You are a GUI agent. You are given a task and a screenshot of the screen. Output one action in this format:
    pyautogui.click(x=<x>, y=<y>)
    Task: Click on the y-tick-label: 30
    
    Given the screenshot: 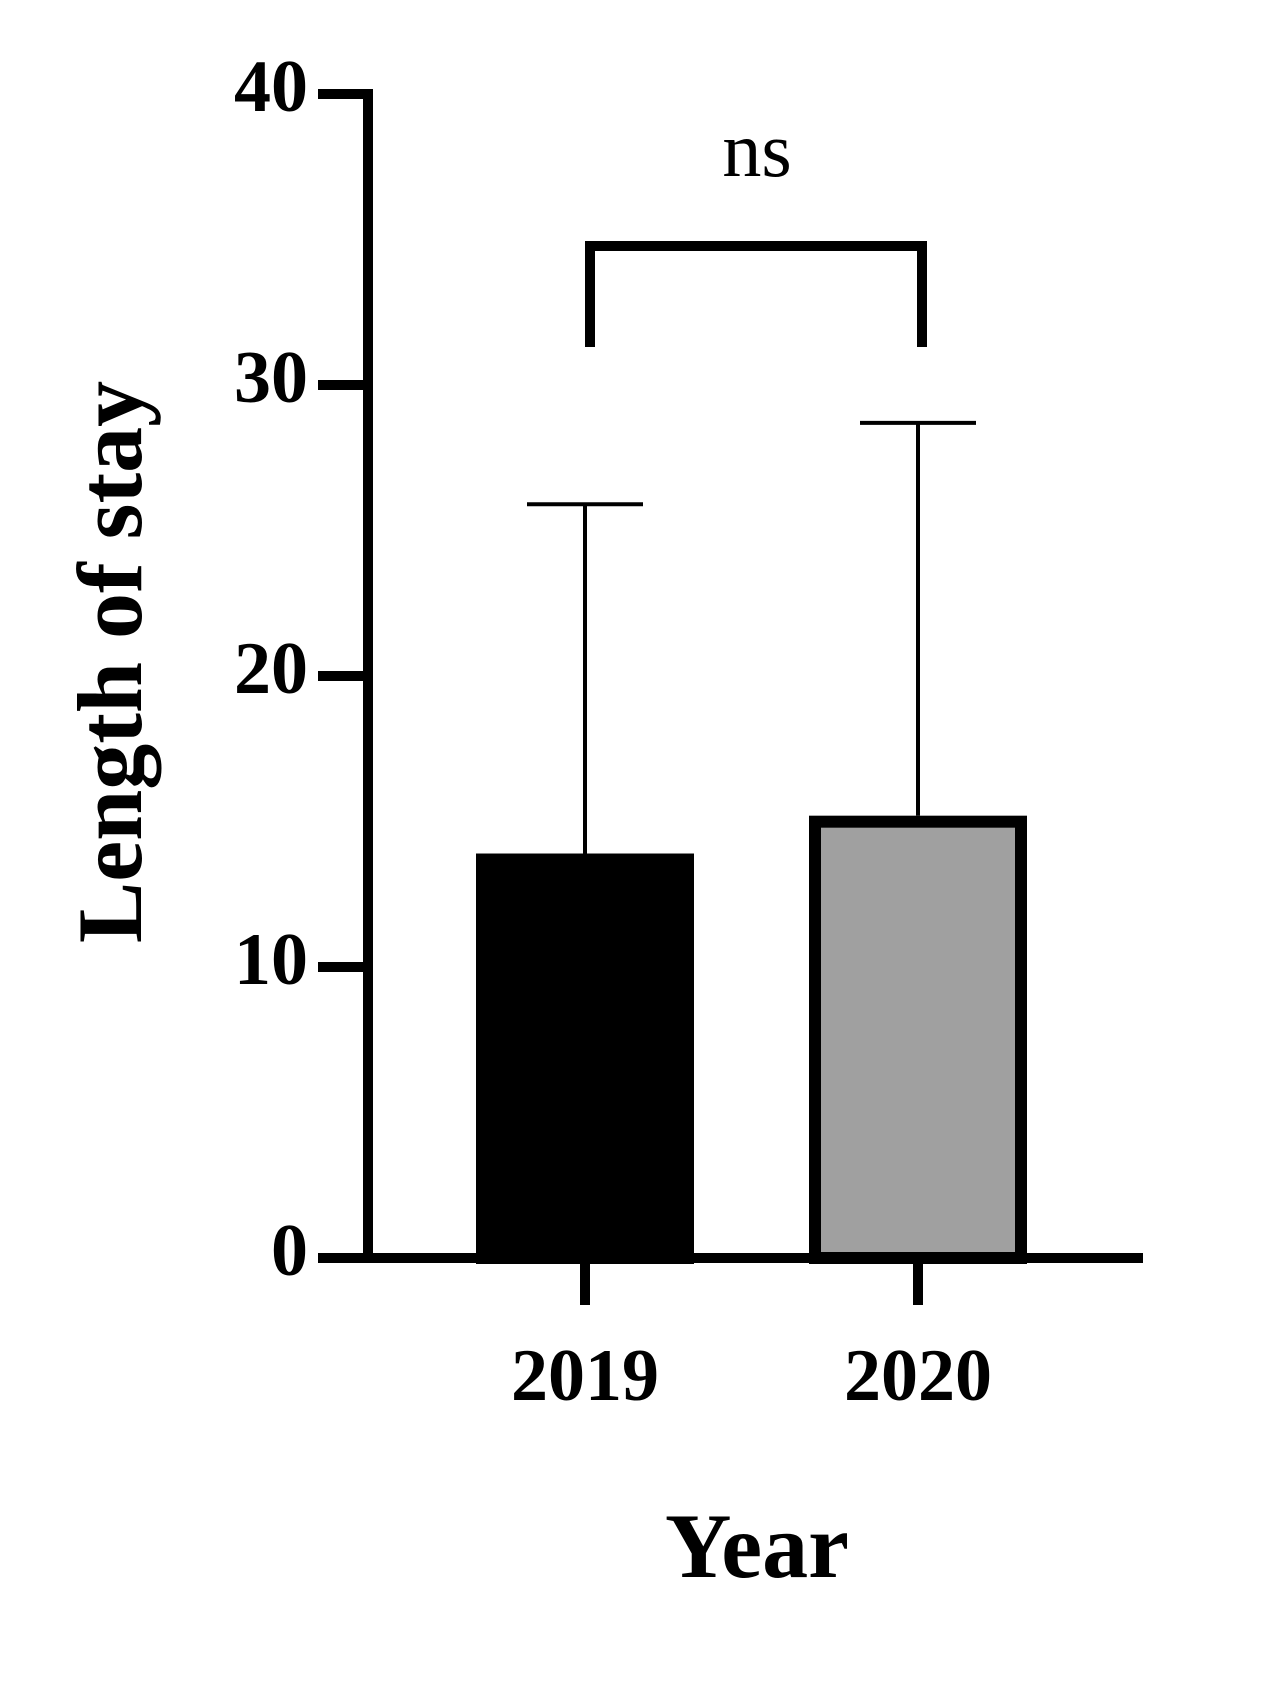 What is the action you would take?
    pyautogui.click(x=271, y=378)
    